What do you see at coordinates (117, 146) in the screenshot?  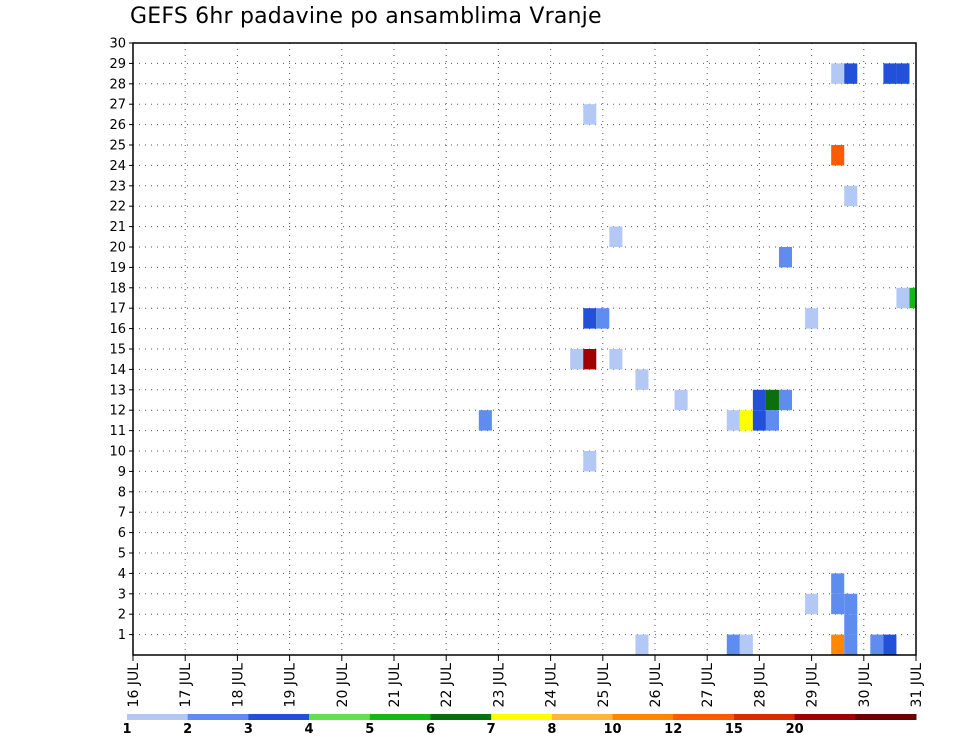 I see `y-tick-label: 25` at bounding box center [117, 146].